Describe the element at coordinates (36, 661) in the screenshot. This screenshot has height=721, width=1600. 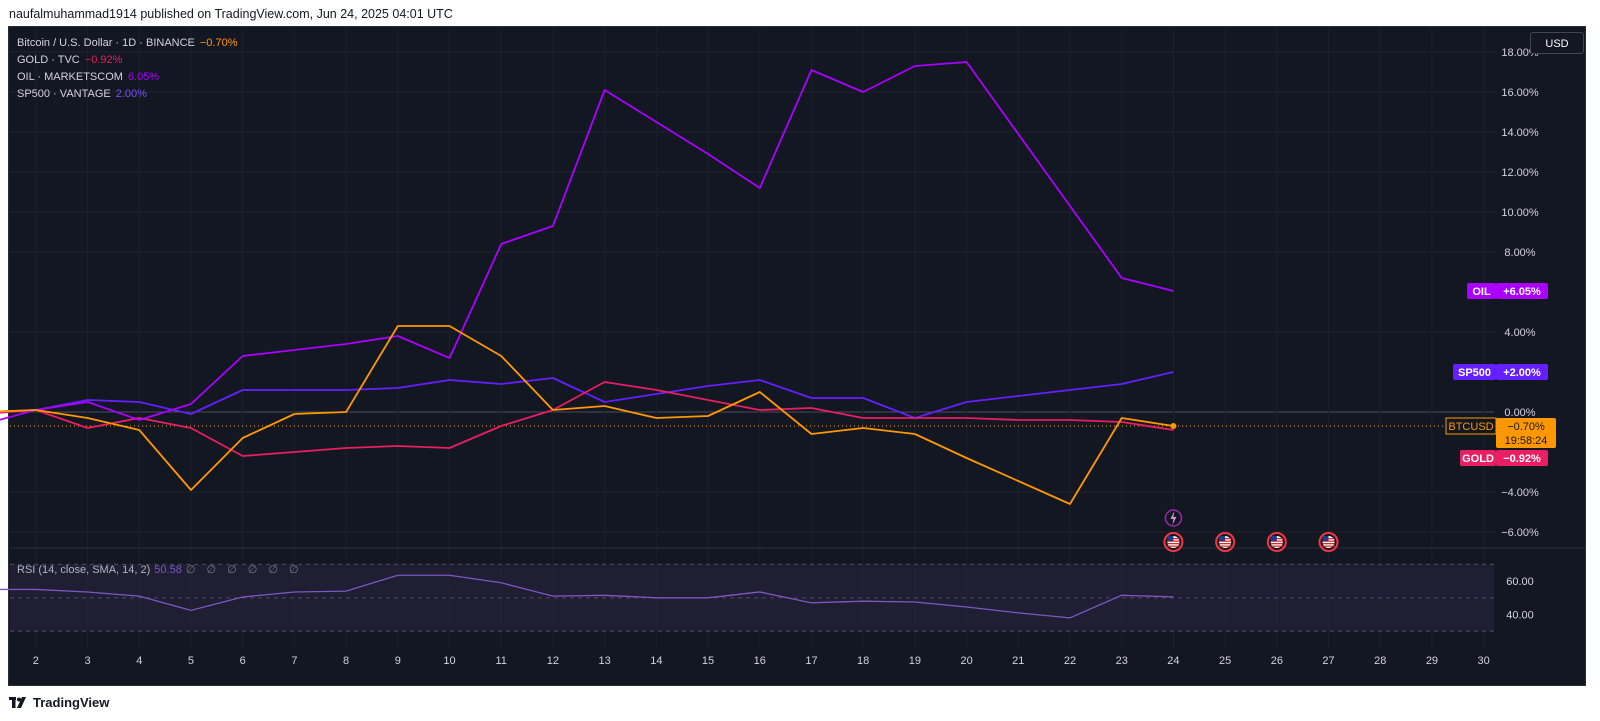
I see `x-tick-label: 2` at that location.